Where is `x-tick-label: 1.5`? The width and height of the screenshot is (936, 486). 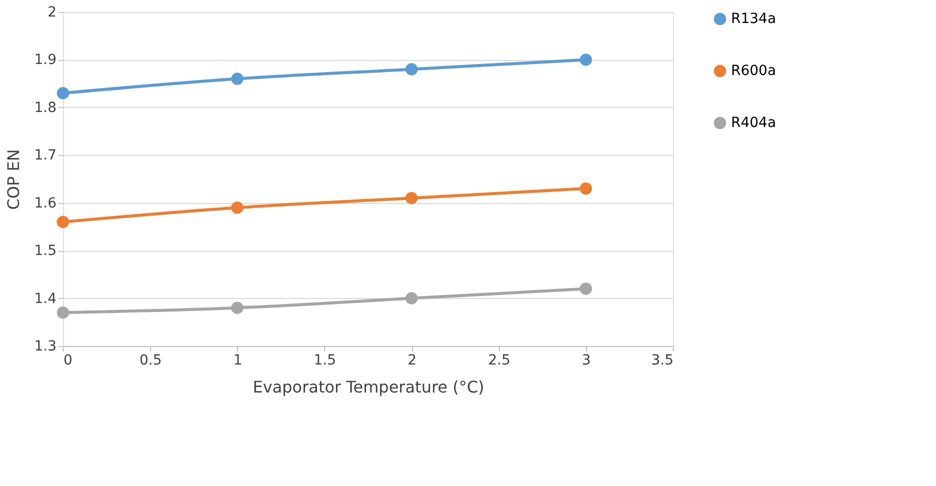 x-tick-label: 1.5 is located at coordinates (325, 360).